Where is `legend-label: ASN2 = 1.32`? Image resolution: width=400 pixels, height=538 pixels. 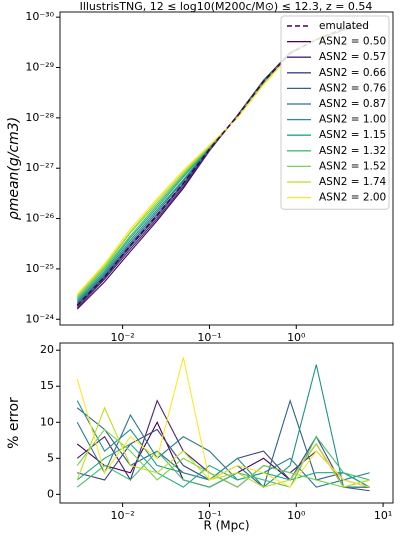 legend-label: ASN2 = 1.32 is located at coordinates (352, 151).